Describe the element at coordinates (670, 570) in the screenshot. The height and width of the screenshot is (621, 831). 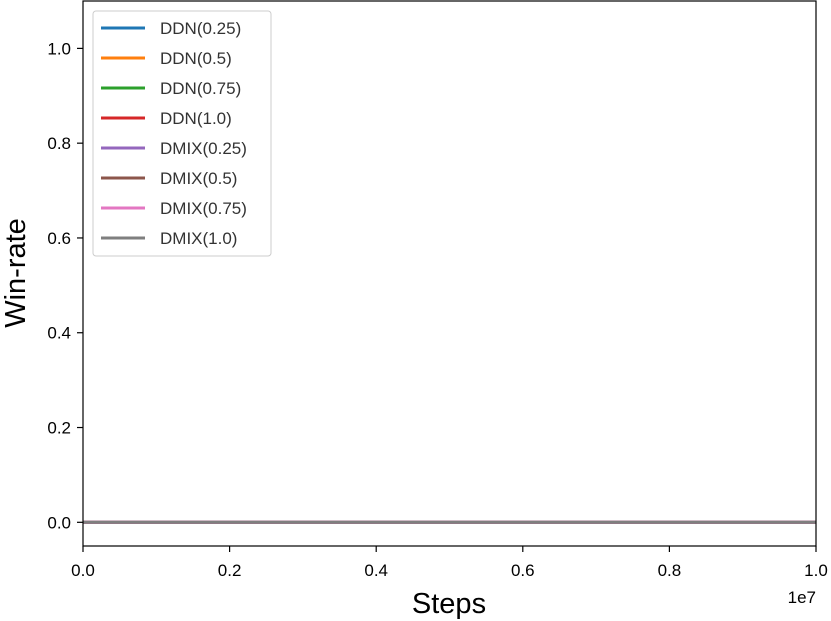
I see `x-tick-label: 0.8` at that location.